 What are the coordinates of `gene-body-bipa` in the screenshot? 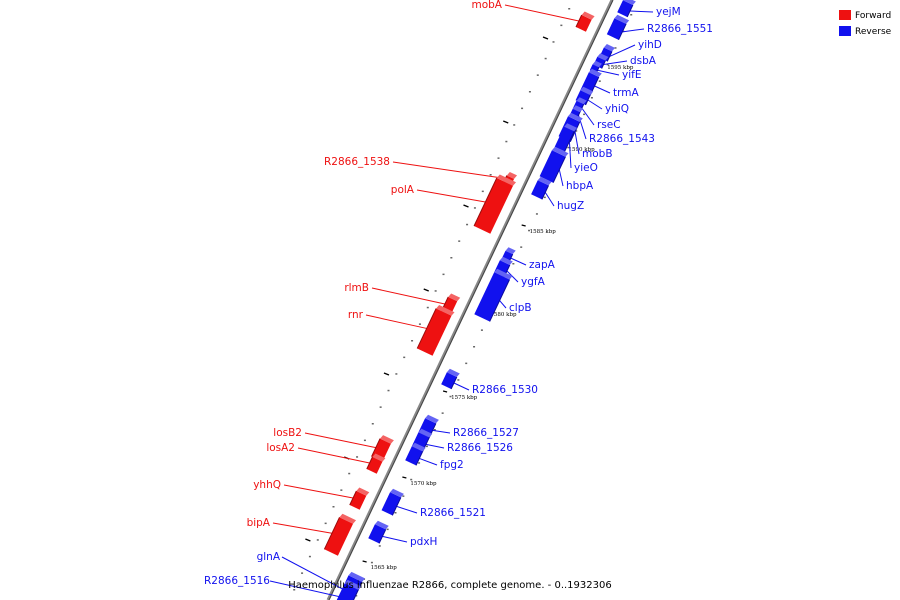 It's located at (339, 536).